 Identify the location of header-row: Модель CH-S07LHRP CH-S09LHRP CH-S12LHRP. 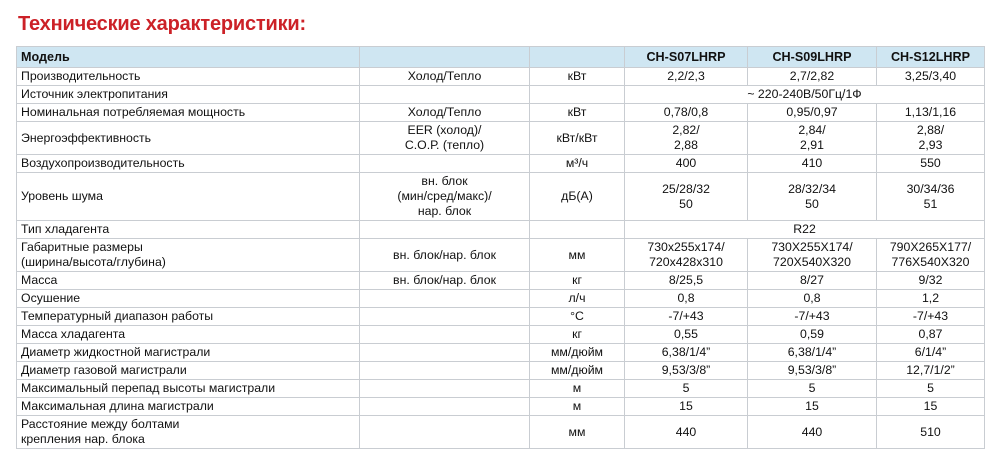
(500, 57).